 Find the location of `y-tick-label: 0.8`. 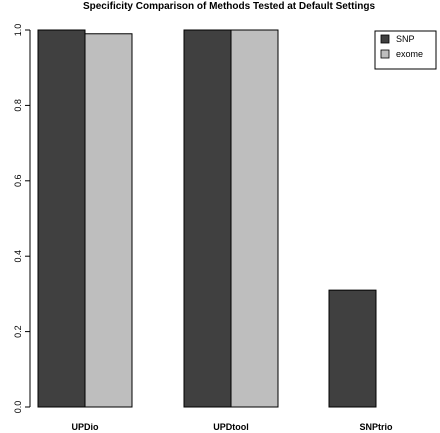

y-tick-label: 0.8 is located at coordinates (18, 105).